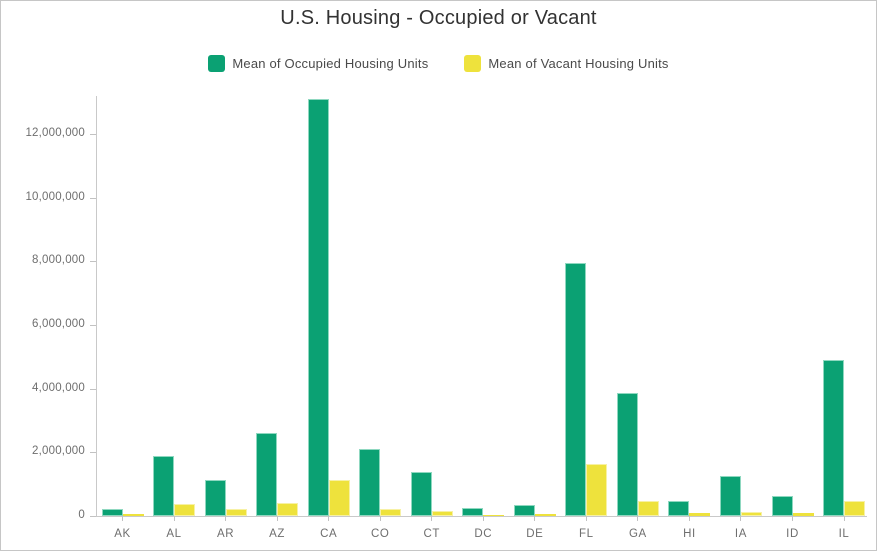 This screenshot has width=877, height=551. I want to click on bar-occupied-DE, so click(524, 510).